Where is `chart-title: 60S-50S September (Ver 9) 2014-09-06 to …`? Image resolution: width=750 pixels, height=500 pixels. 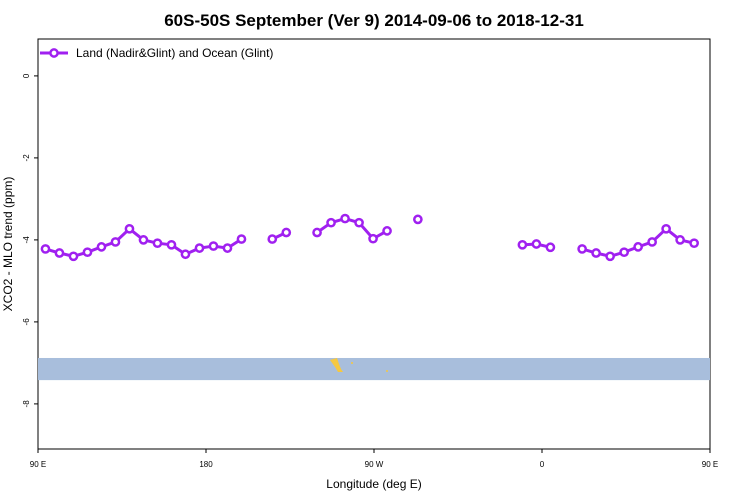
chart-title: 60S-50S September (Ver 9) 2014-09-06 to … is located at coordinates (374, 20).